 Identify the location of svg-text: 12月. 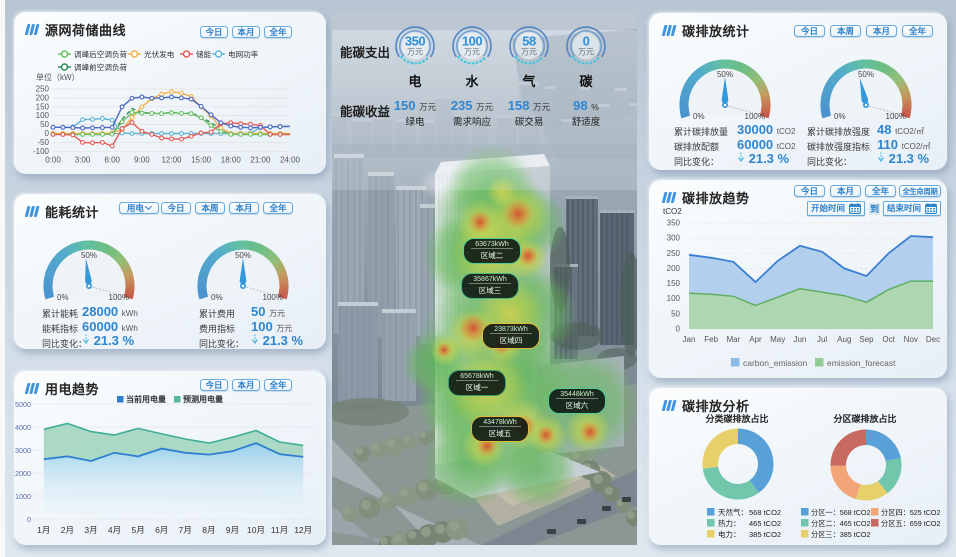
(303, 530).